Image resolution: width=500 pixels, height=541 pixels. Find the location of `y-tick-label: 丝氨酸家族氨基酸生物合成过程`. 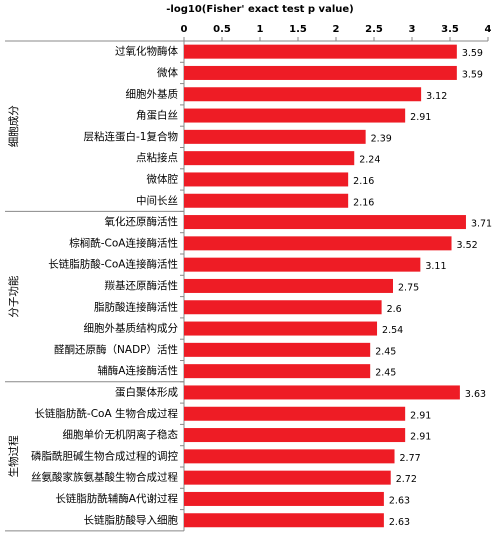

y-tick-label: 丝氨酸家族氨基酸生物合成过程 is located at coordinates (104, 477).